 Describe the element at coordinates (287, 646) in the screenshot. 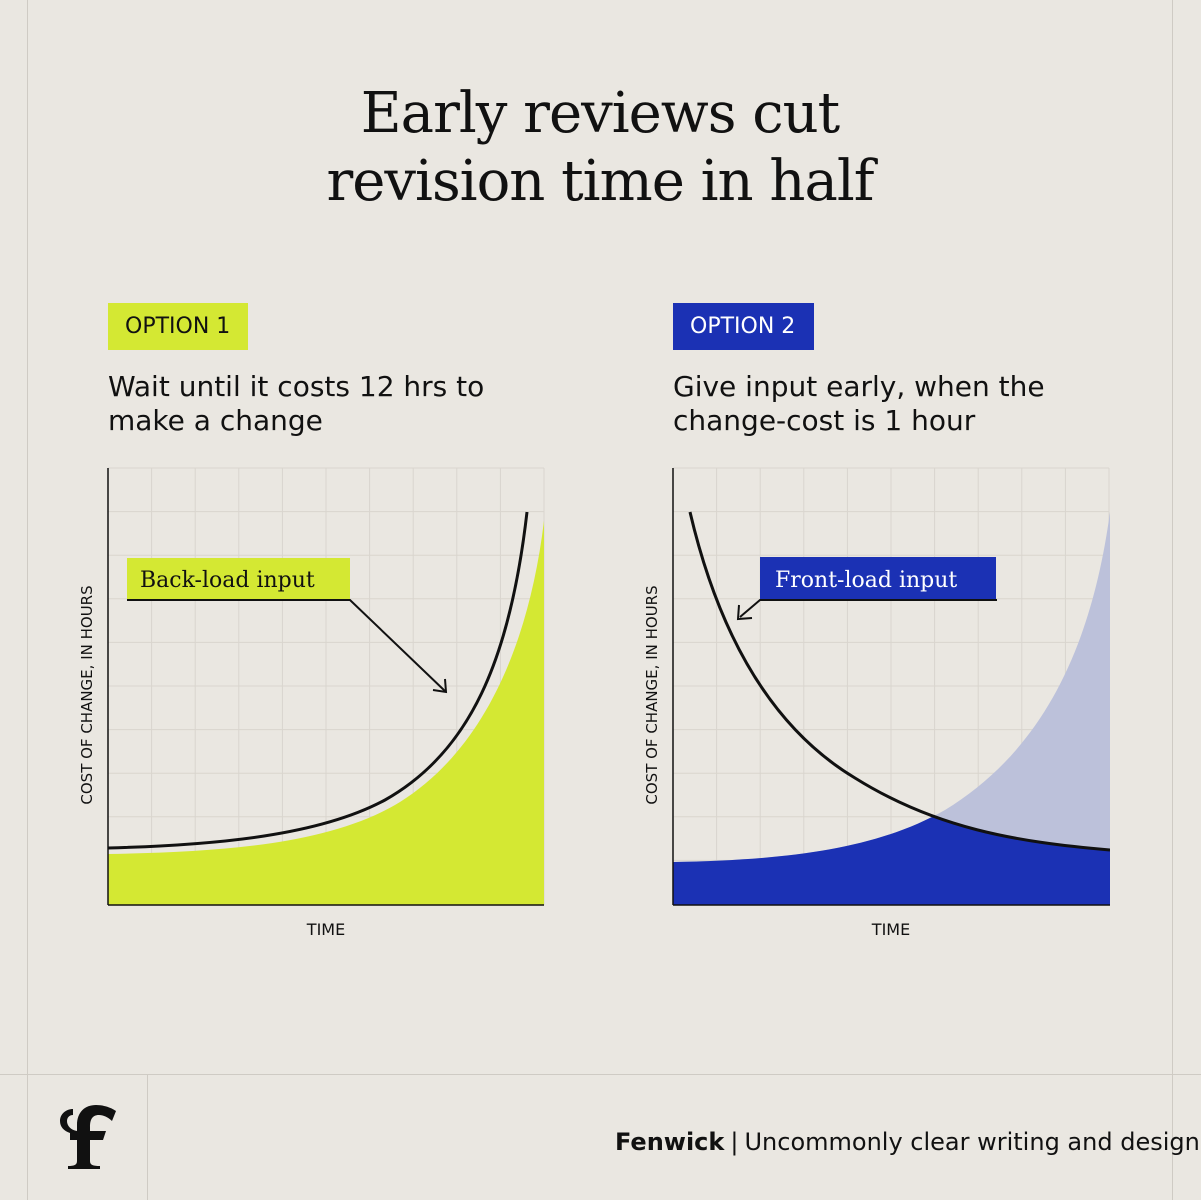

I see `chart-1-annotation-arrow` at that location.